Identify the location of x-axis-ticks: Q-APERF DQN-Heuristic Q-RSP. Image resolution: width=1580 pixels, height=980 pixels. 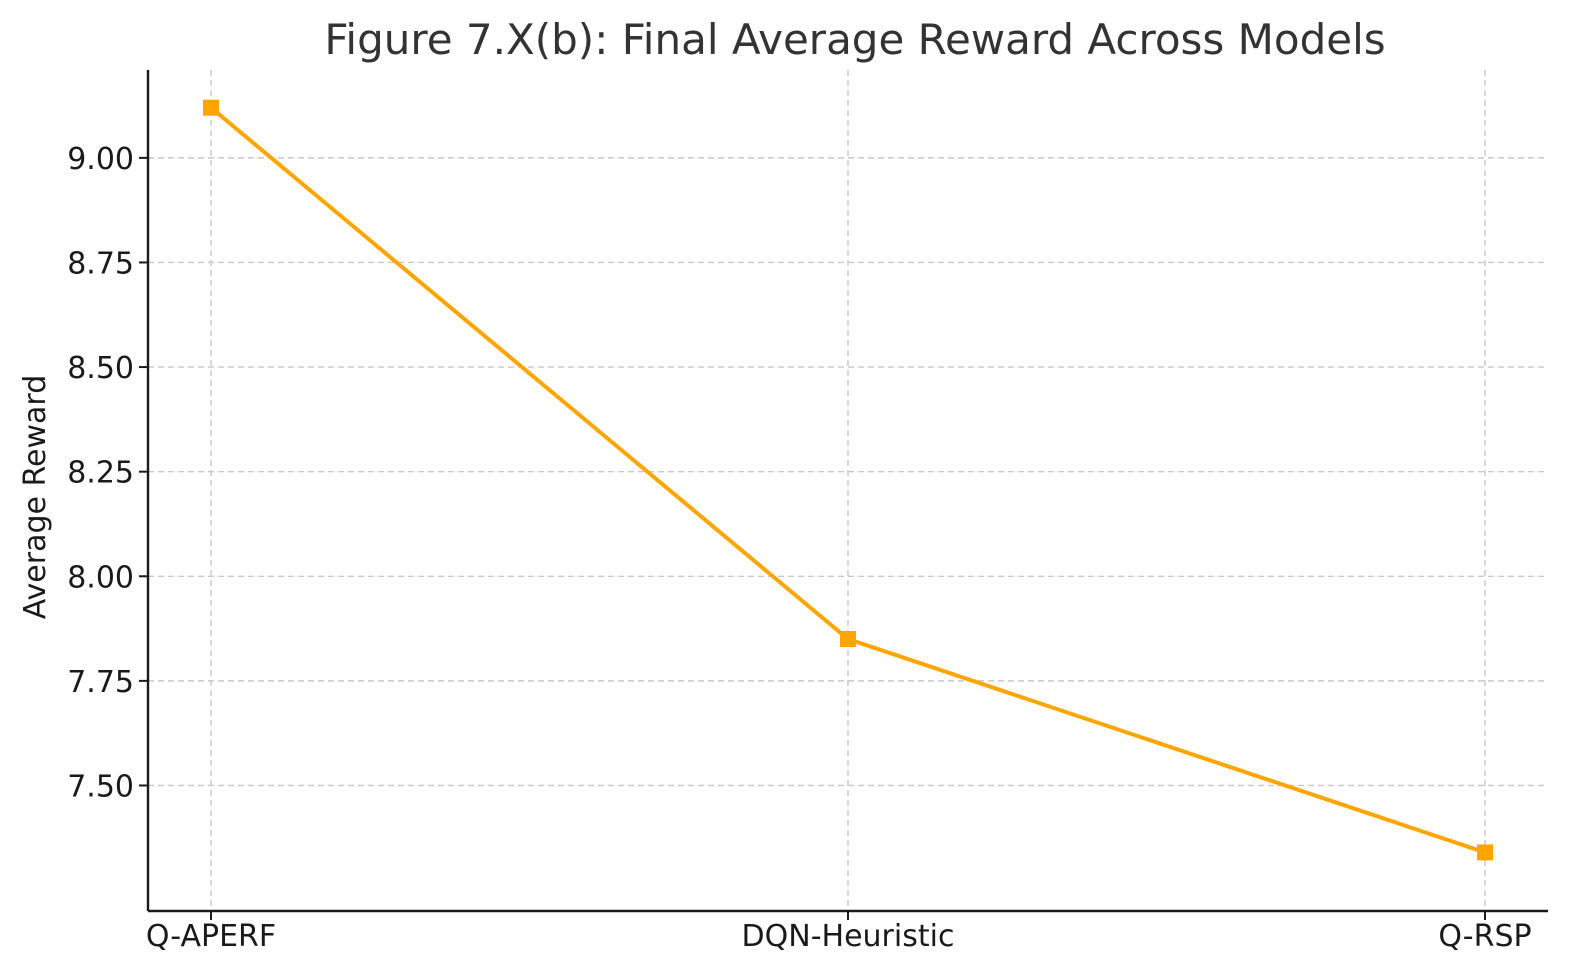
(839, 932).